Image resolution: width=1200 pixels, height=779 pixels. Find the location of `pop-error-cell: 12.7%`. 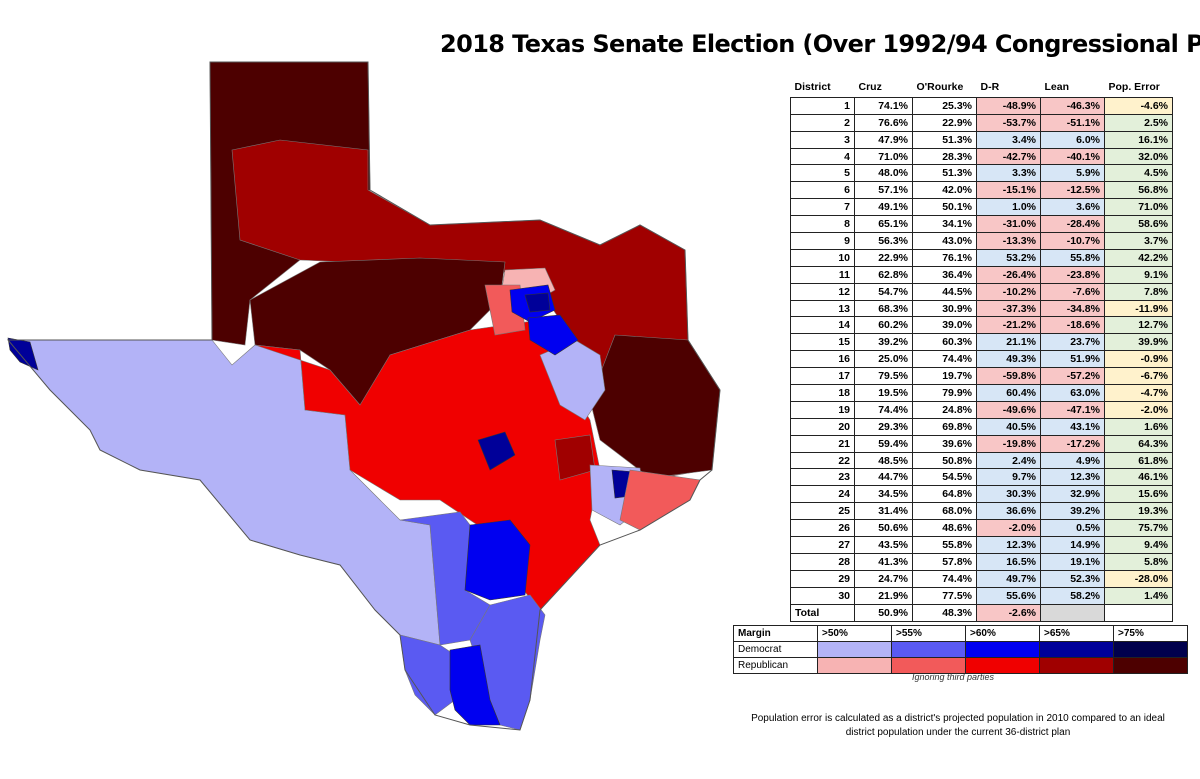

pop-error-cell: 12.7% is located at coordinates (1138, 325).